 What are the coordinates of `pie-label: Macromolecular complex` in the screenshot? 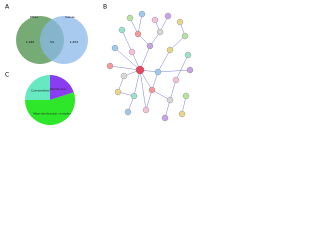 It's located at (52, 114).